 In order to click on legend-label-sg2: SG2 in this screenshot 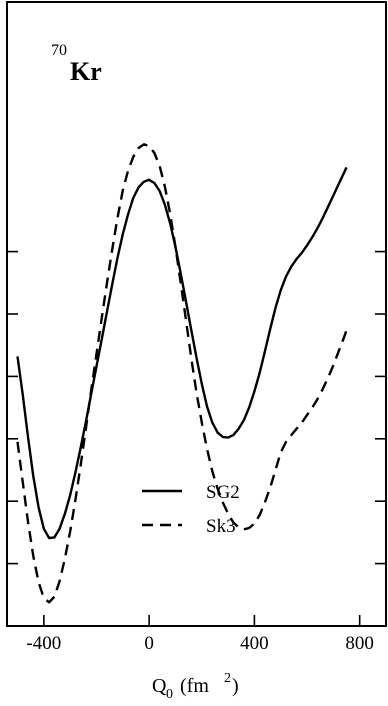, I will do `click(223, 492)`.